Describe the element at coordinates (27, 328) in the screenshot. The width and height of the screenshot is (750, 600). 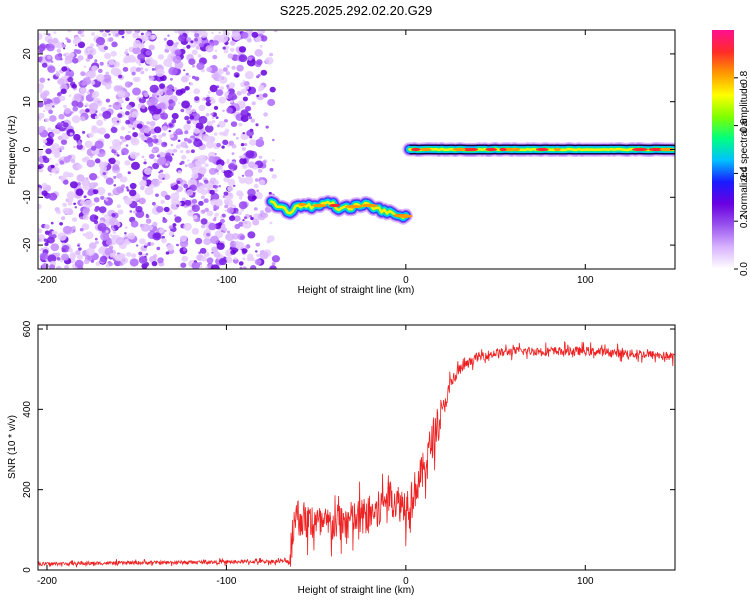
I see `y-tick-label: 600` at that location.